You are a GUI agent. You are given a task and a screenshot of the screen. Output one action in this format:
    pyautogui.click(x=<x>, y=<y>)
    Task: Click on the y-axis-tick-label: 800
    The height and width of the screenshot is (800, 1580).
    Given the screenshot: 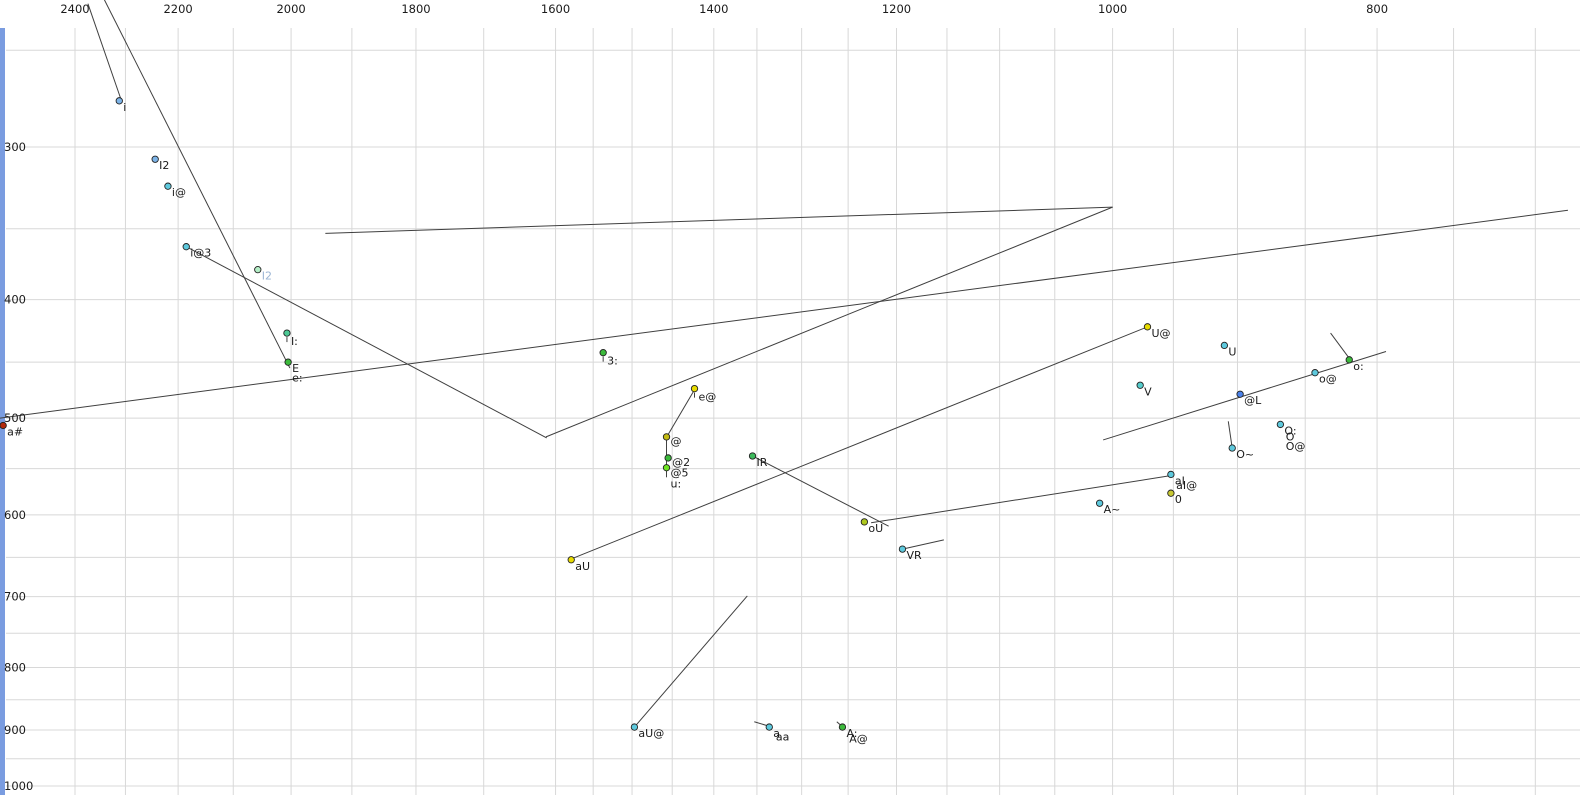 What is the action you would take?
    pyautogui.click(x=15, y=668)
    